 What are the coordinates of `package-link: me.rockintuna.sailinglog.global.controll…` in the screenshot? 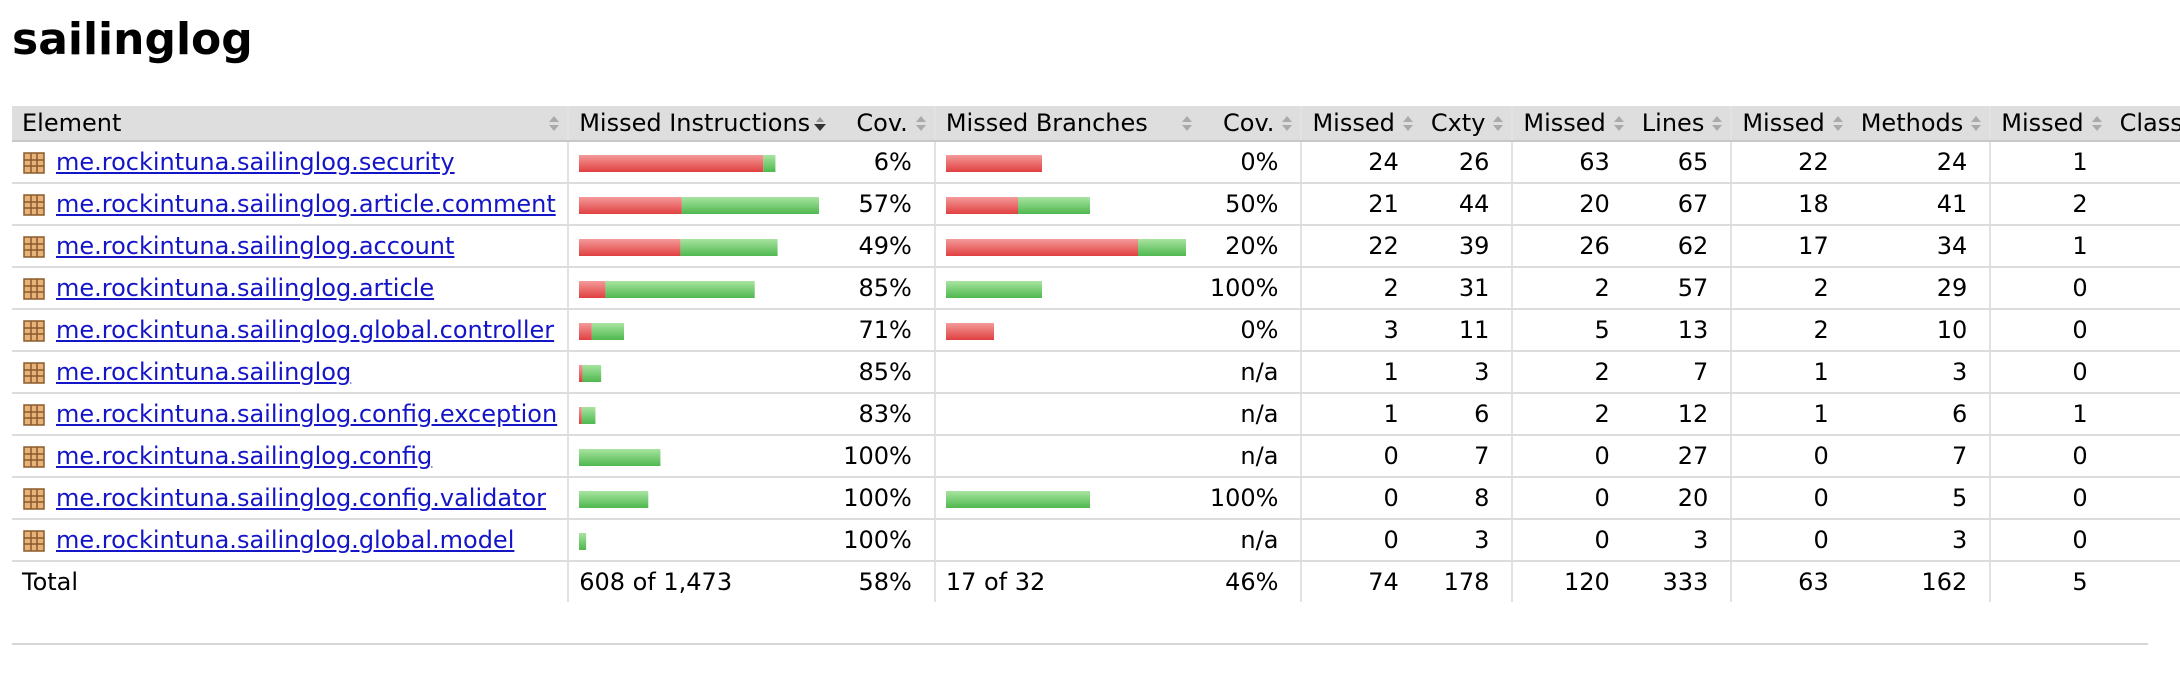 It's located at (305, 330).